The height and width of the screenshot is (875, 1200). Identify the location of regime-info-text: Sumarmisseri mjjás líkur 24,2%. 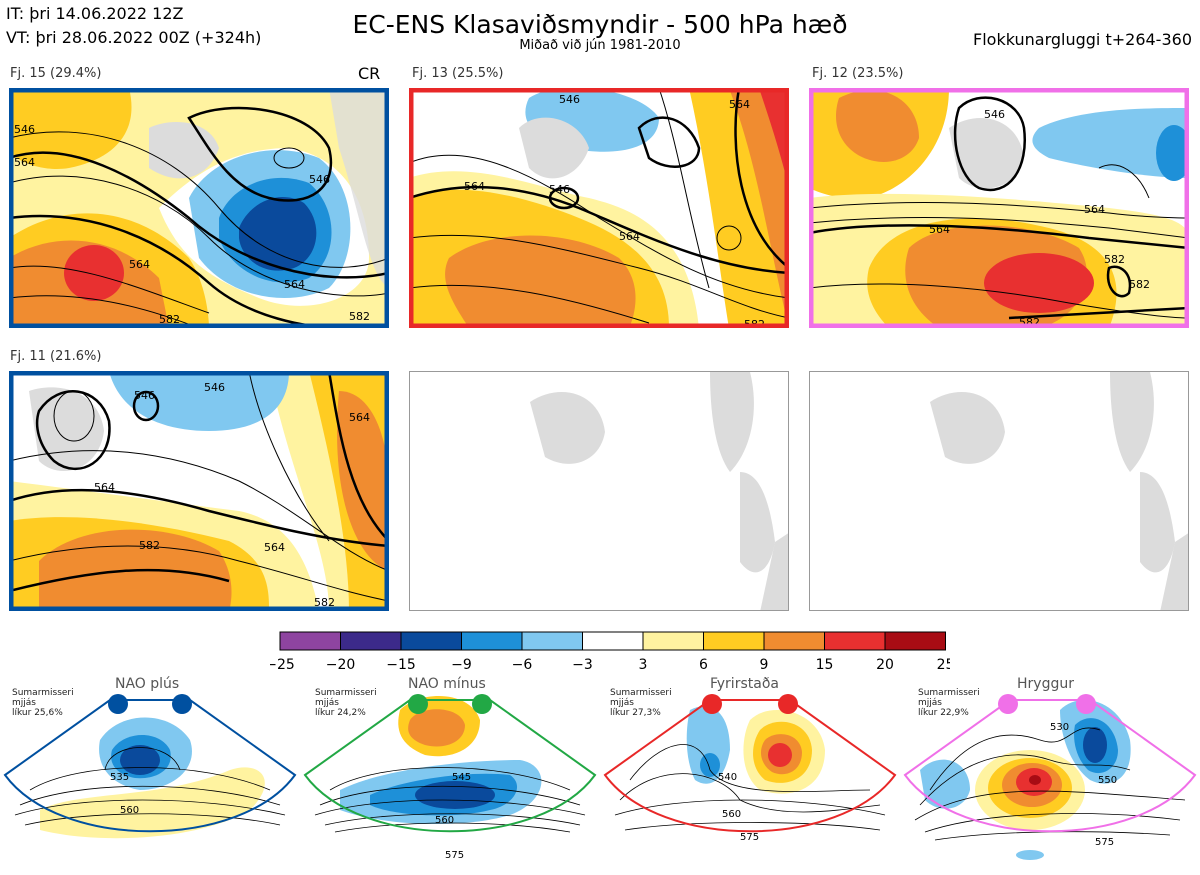
(346, 703).